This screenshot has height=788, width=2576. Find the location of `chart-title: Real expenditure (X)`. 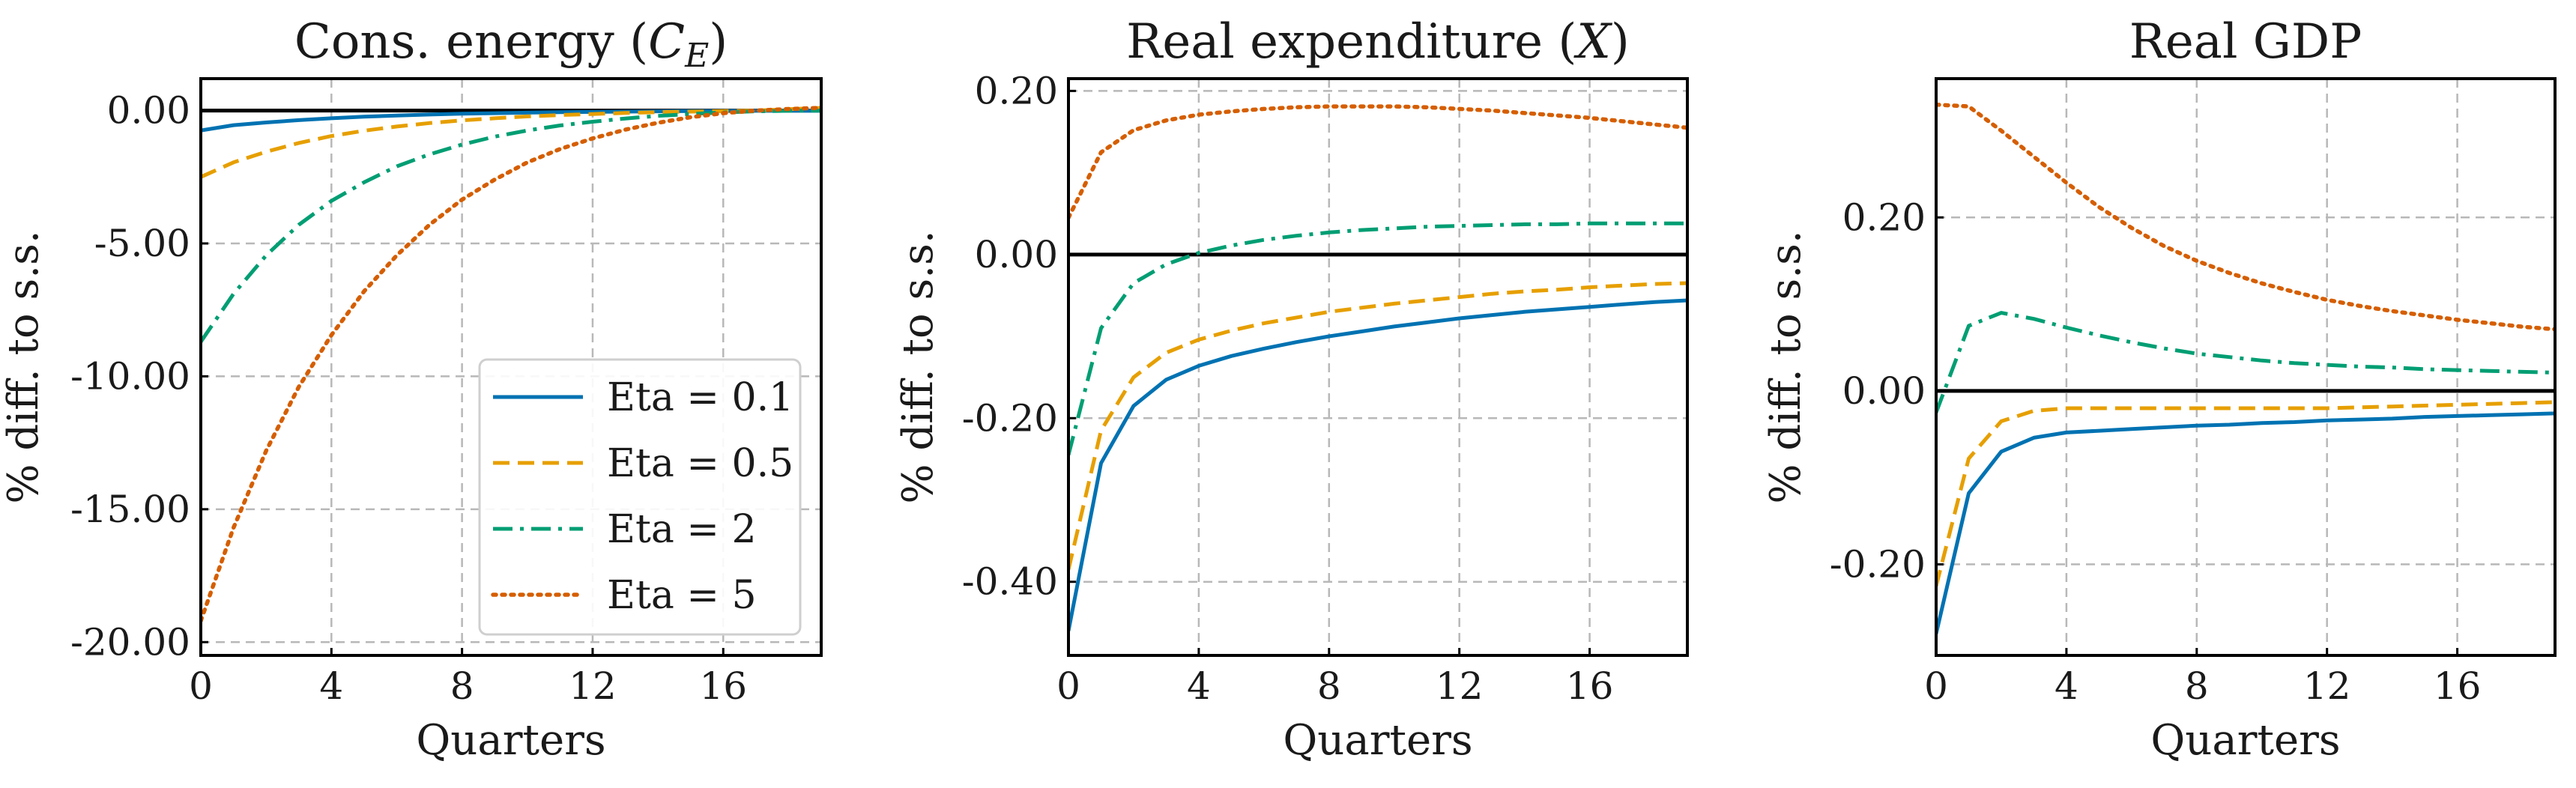

chart-title: Real expenditure (X) is located at coordinates (1378, 42).